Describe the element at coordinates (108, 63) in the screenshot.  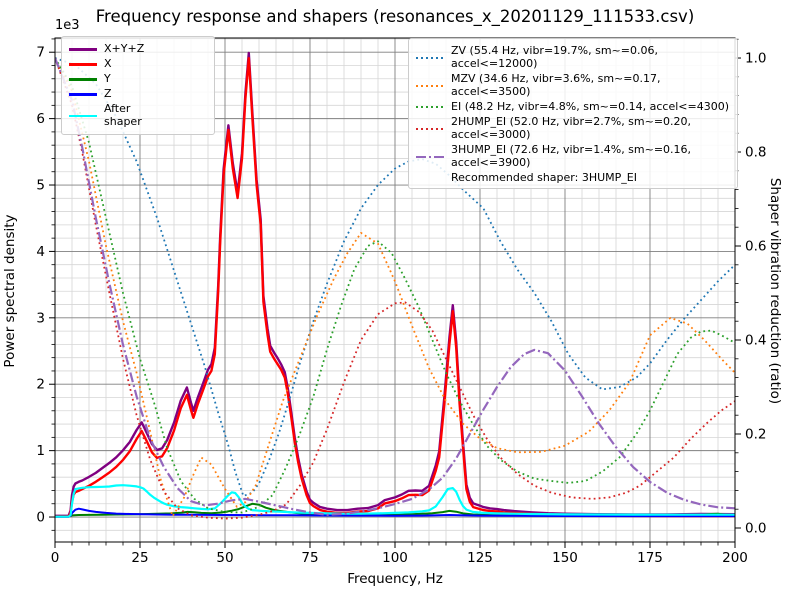
I see `legend-item-label: X` at that location.